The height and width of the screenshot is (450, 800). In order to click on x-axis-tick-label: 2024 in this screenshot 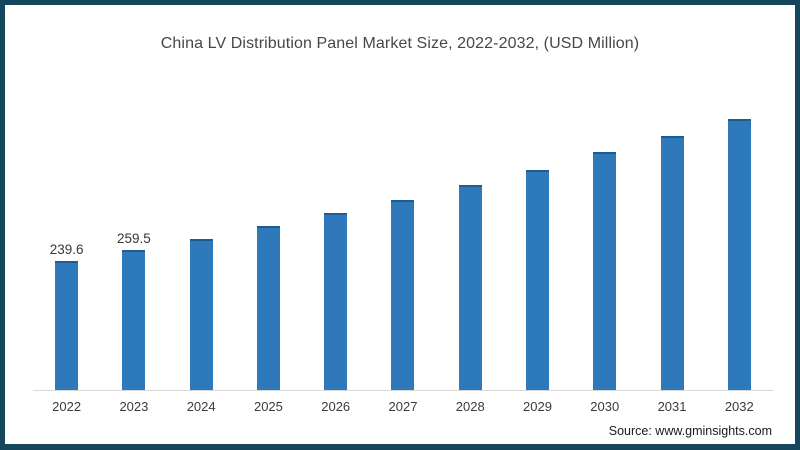, I will do `click(201, 406)`.